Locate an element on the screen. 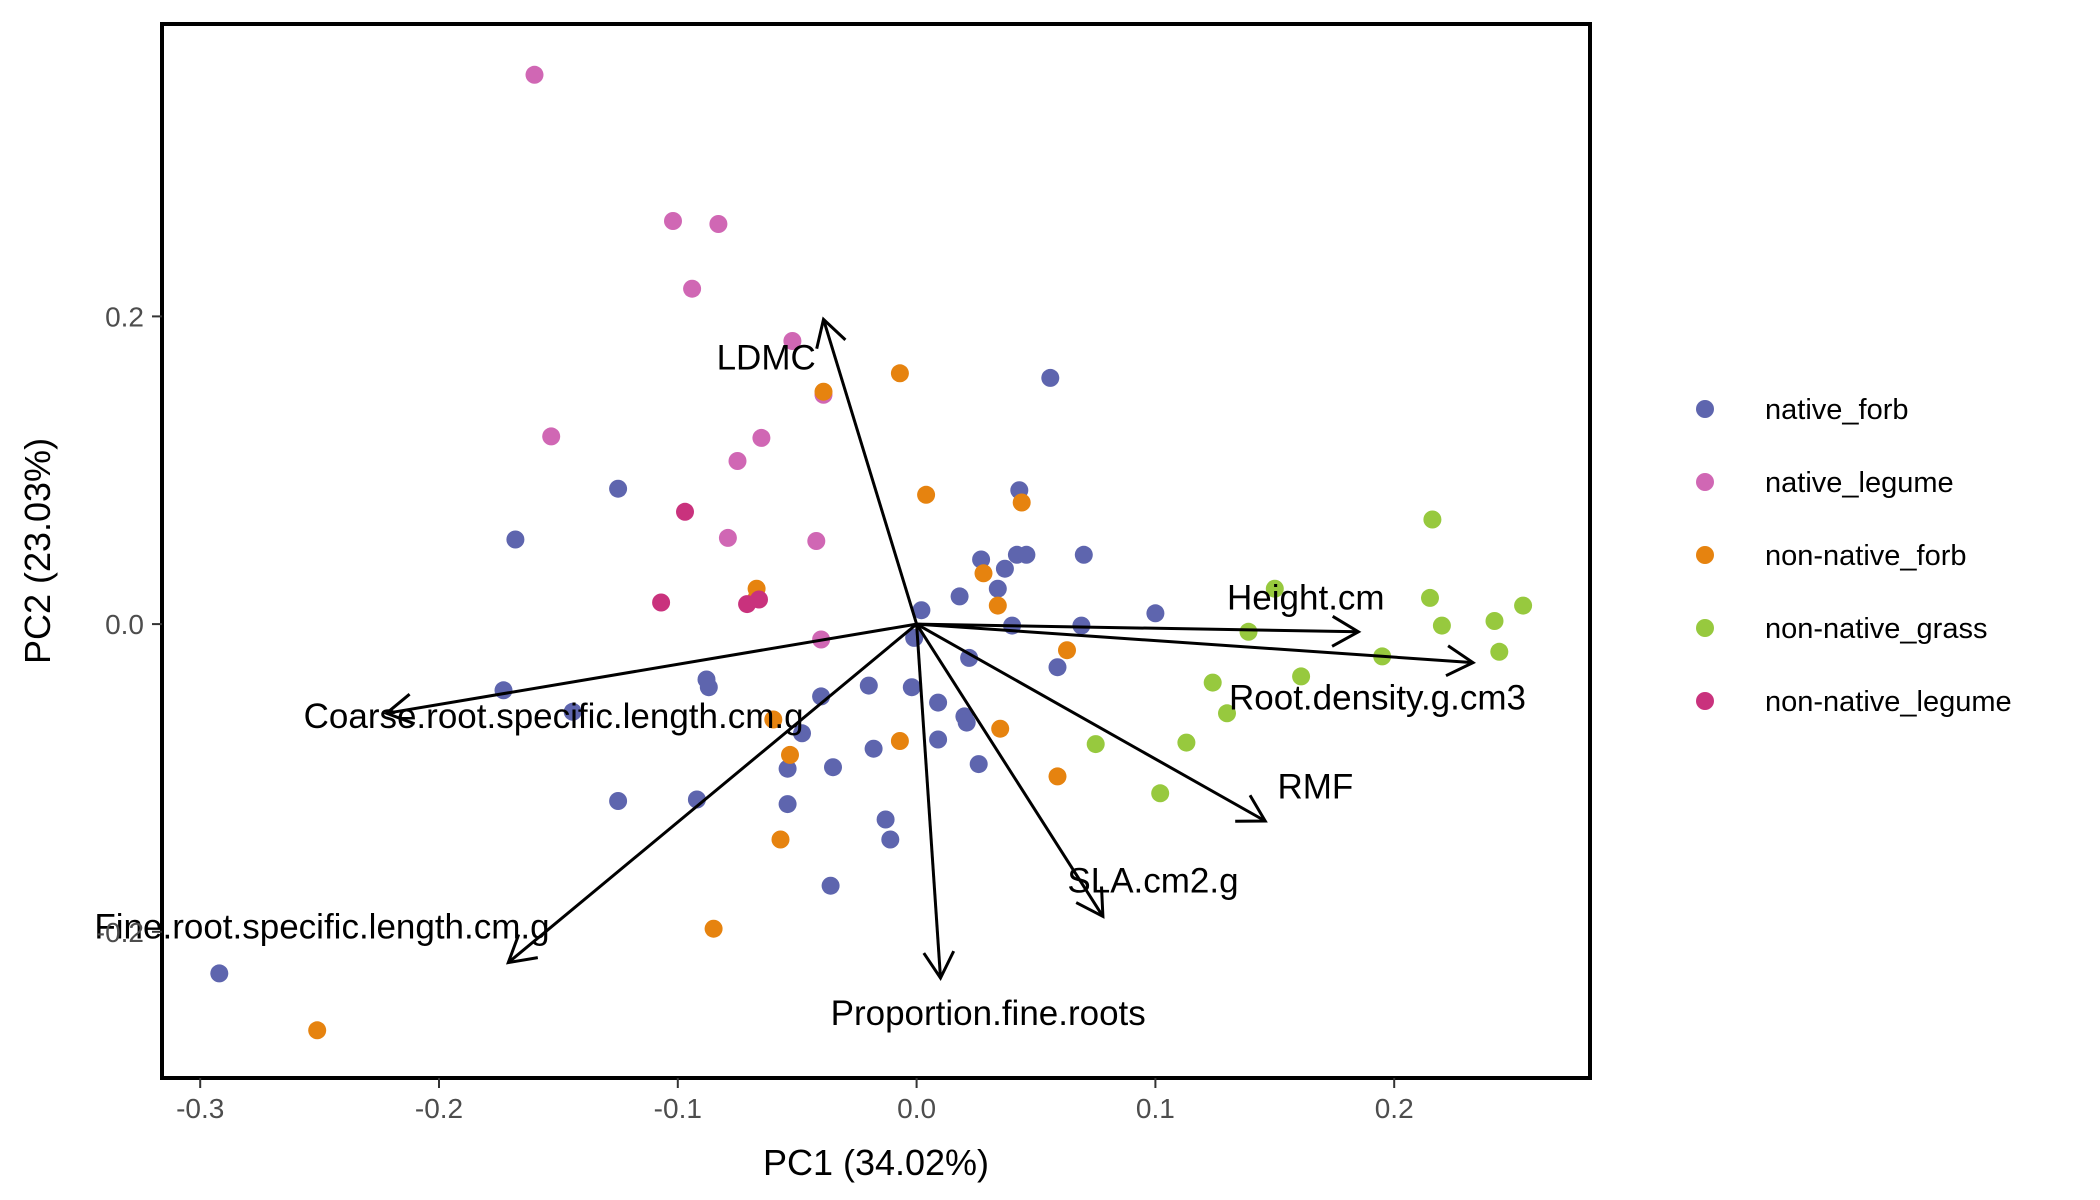 This screenshot has width=2100, height=1200. legend-item-native_forb: native_forb is located at coordinates (1802, 410).